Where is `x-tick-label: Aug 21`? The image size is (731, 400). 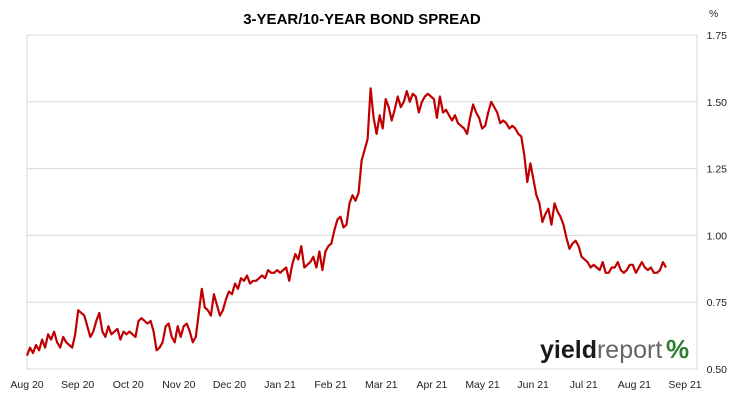 x-tick-label: Aug 21 is located at coordinates (634, 385).